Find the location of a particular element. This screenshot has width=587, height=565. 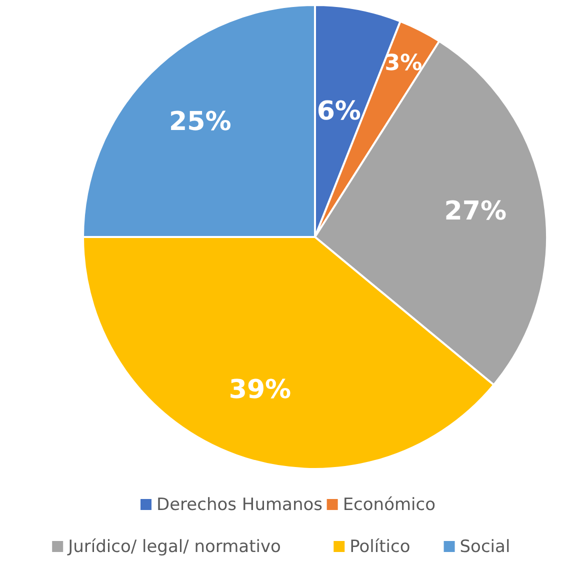

legend-label: Político is located at coordinates (380, 547).